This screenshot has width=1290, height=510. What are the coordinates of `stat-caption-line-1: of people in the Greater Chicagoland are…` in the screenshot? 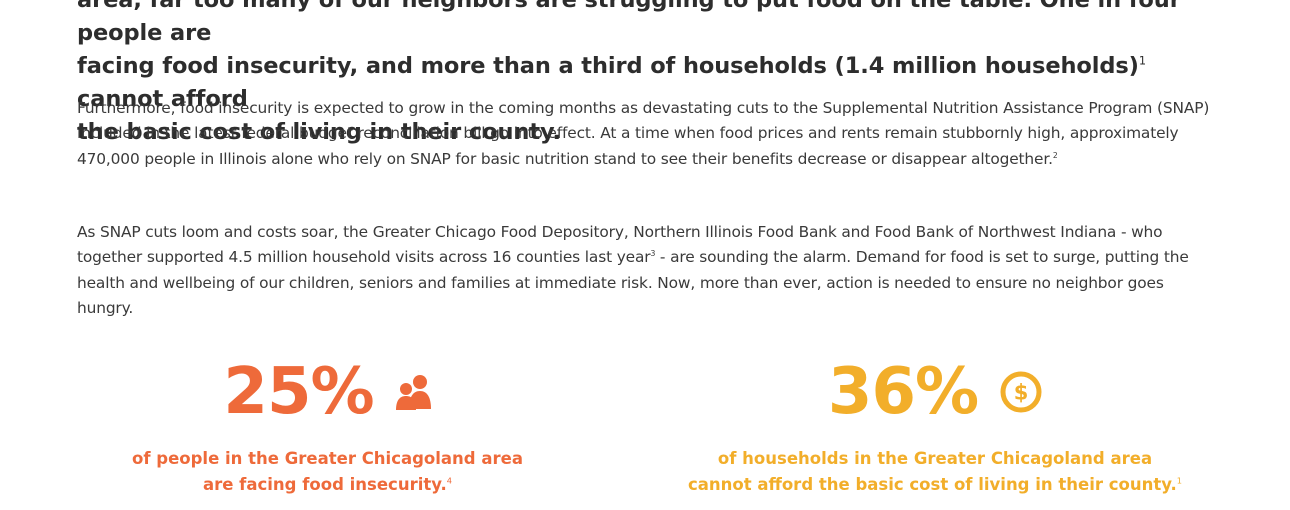 It's located at (327, 458).